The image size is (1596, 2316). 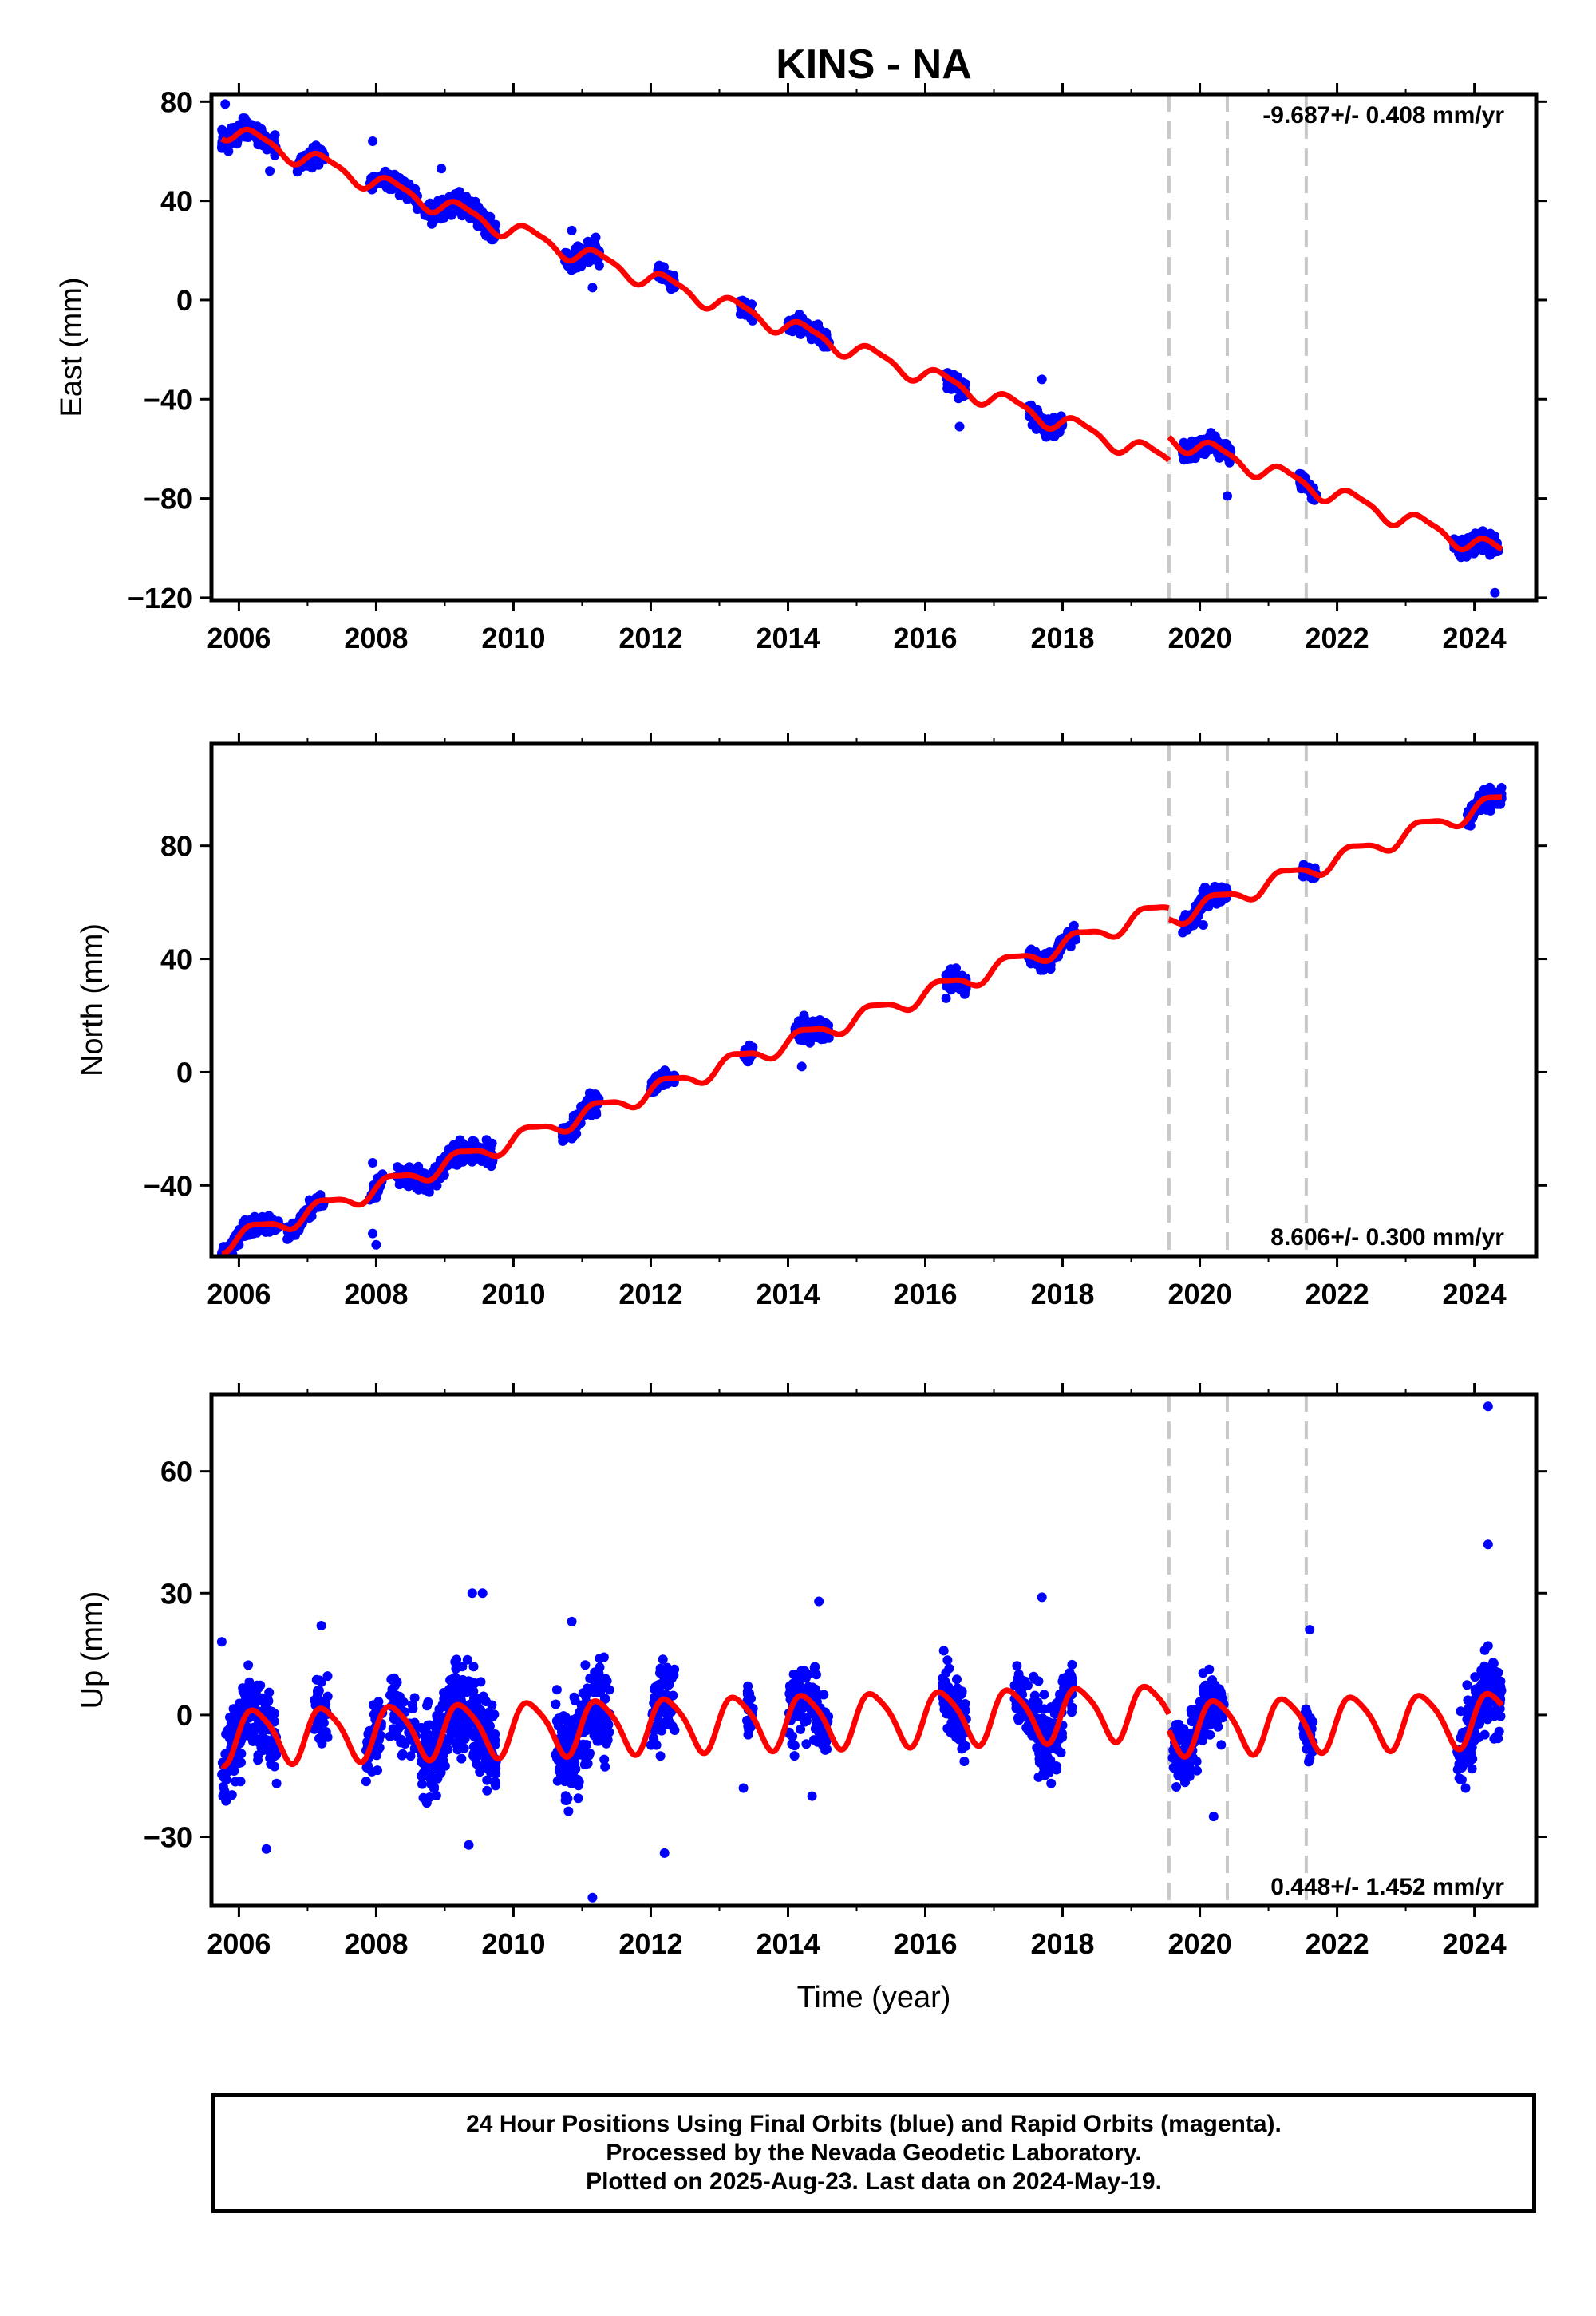 I want to click on x-tick-label: 2014, so click(x=788, y=1294).